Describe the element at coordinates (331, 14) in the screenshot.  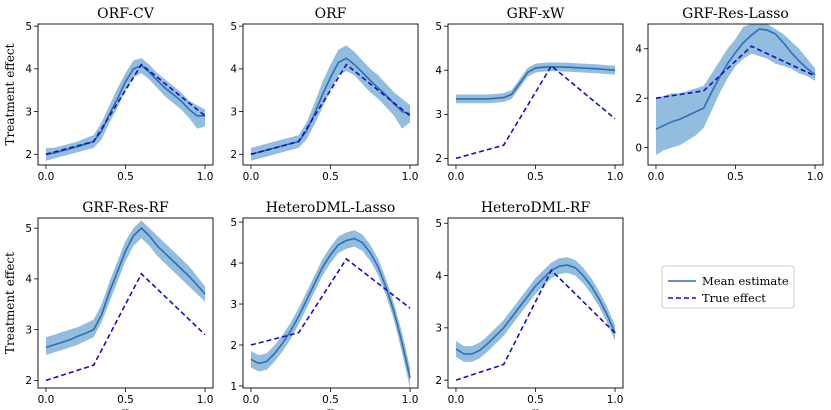
I see `subplot-title: ORF` at that location.